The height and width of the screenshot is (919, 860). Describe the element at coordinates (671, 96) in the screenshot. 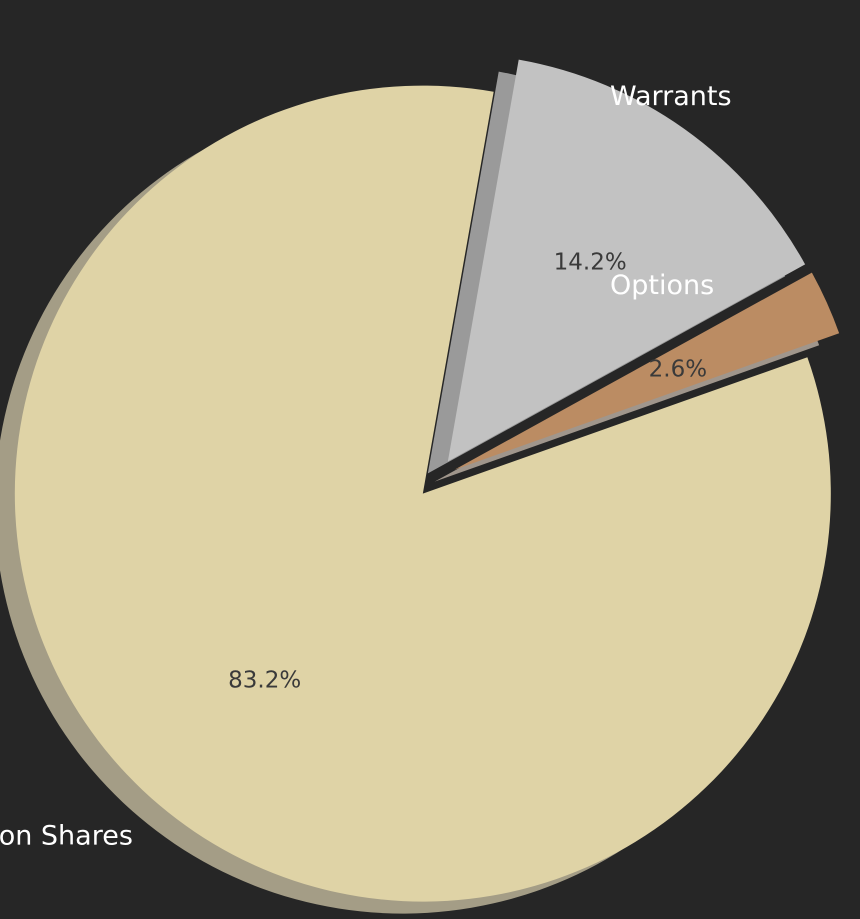

I see `slice-label-warrants: Warrants` at that location.